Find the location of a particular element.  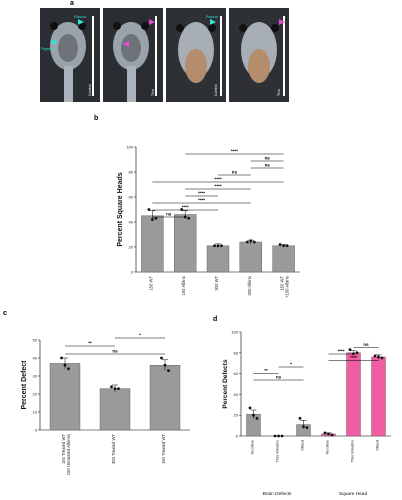

panel-letter-a: a is located at coordinates (72, 3).